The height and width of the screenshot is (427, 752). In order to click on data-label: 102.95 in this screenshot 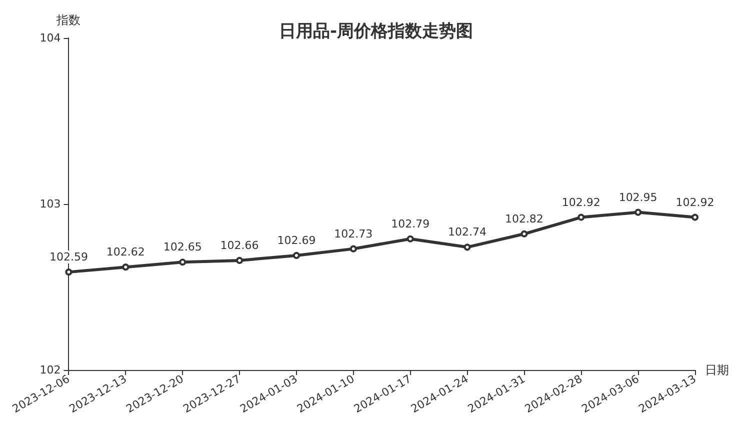, I will do `click(638, 197)`.